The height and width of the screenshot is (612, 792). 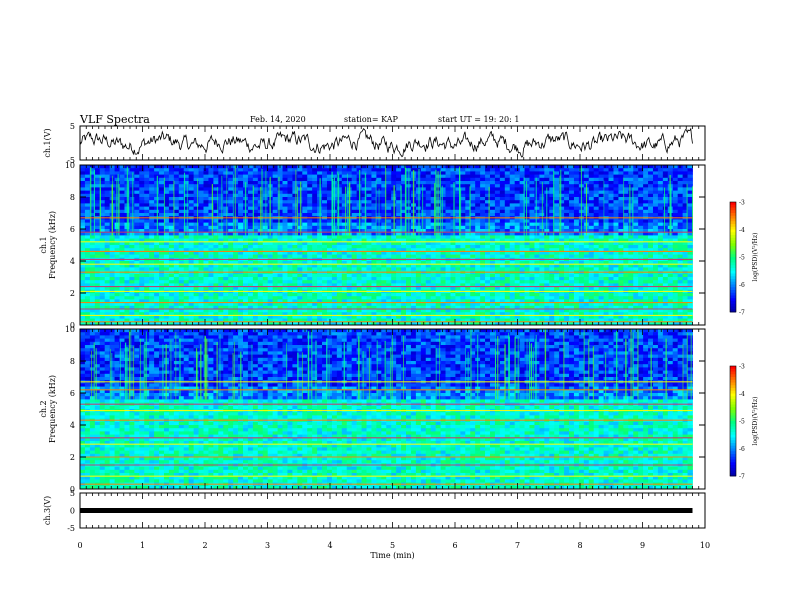 What do you see at coordinates (705, 545) in the screenshot?
I see `x-tick-label: 10` at bounding box center [705, 545].